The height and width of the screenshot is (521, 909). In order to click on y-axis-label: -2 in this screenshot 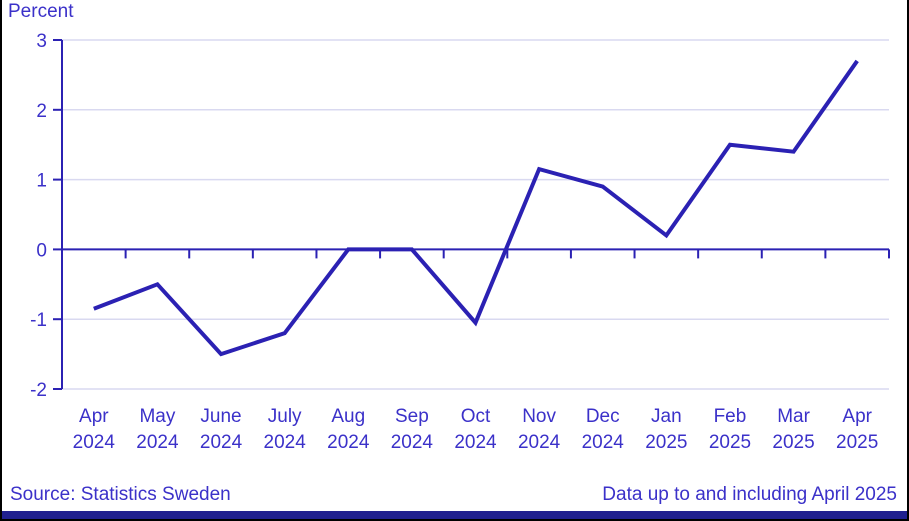, I will do `click(38, 390)`.